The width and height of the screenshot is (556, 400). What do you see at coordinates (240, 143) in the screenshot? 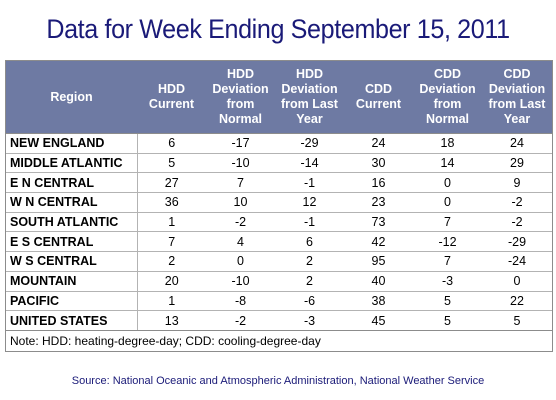
I see `value-cell: -17` at bounding box center [240, 143].